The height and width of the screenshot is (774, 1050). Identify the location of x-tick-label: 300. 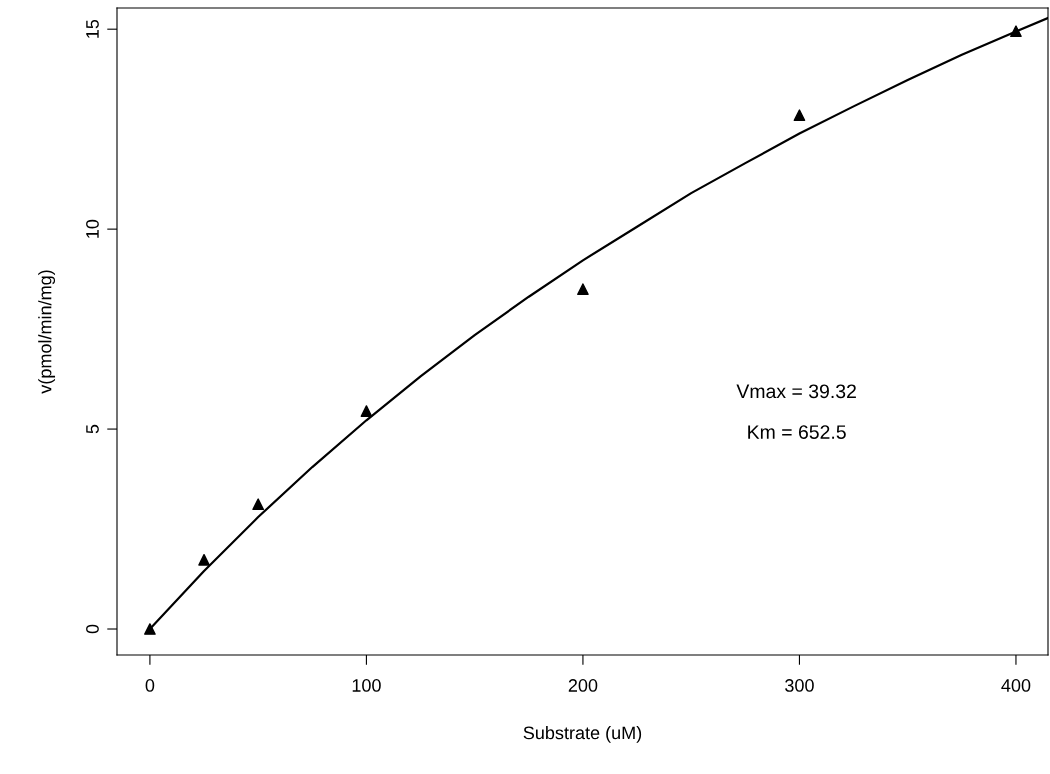
(799, 685).